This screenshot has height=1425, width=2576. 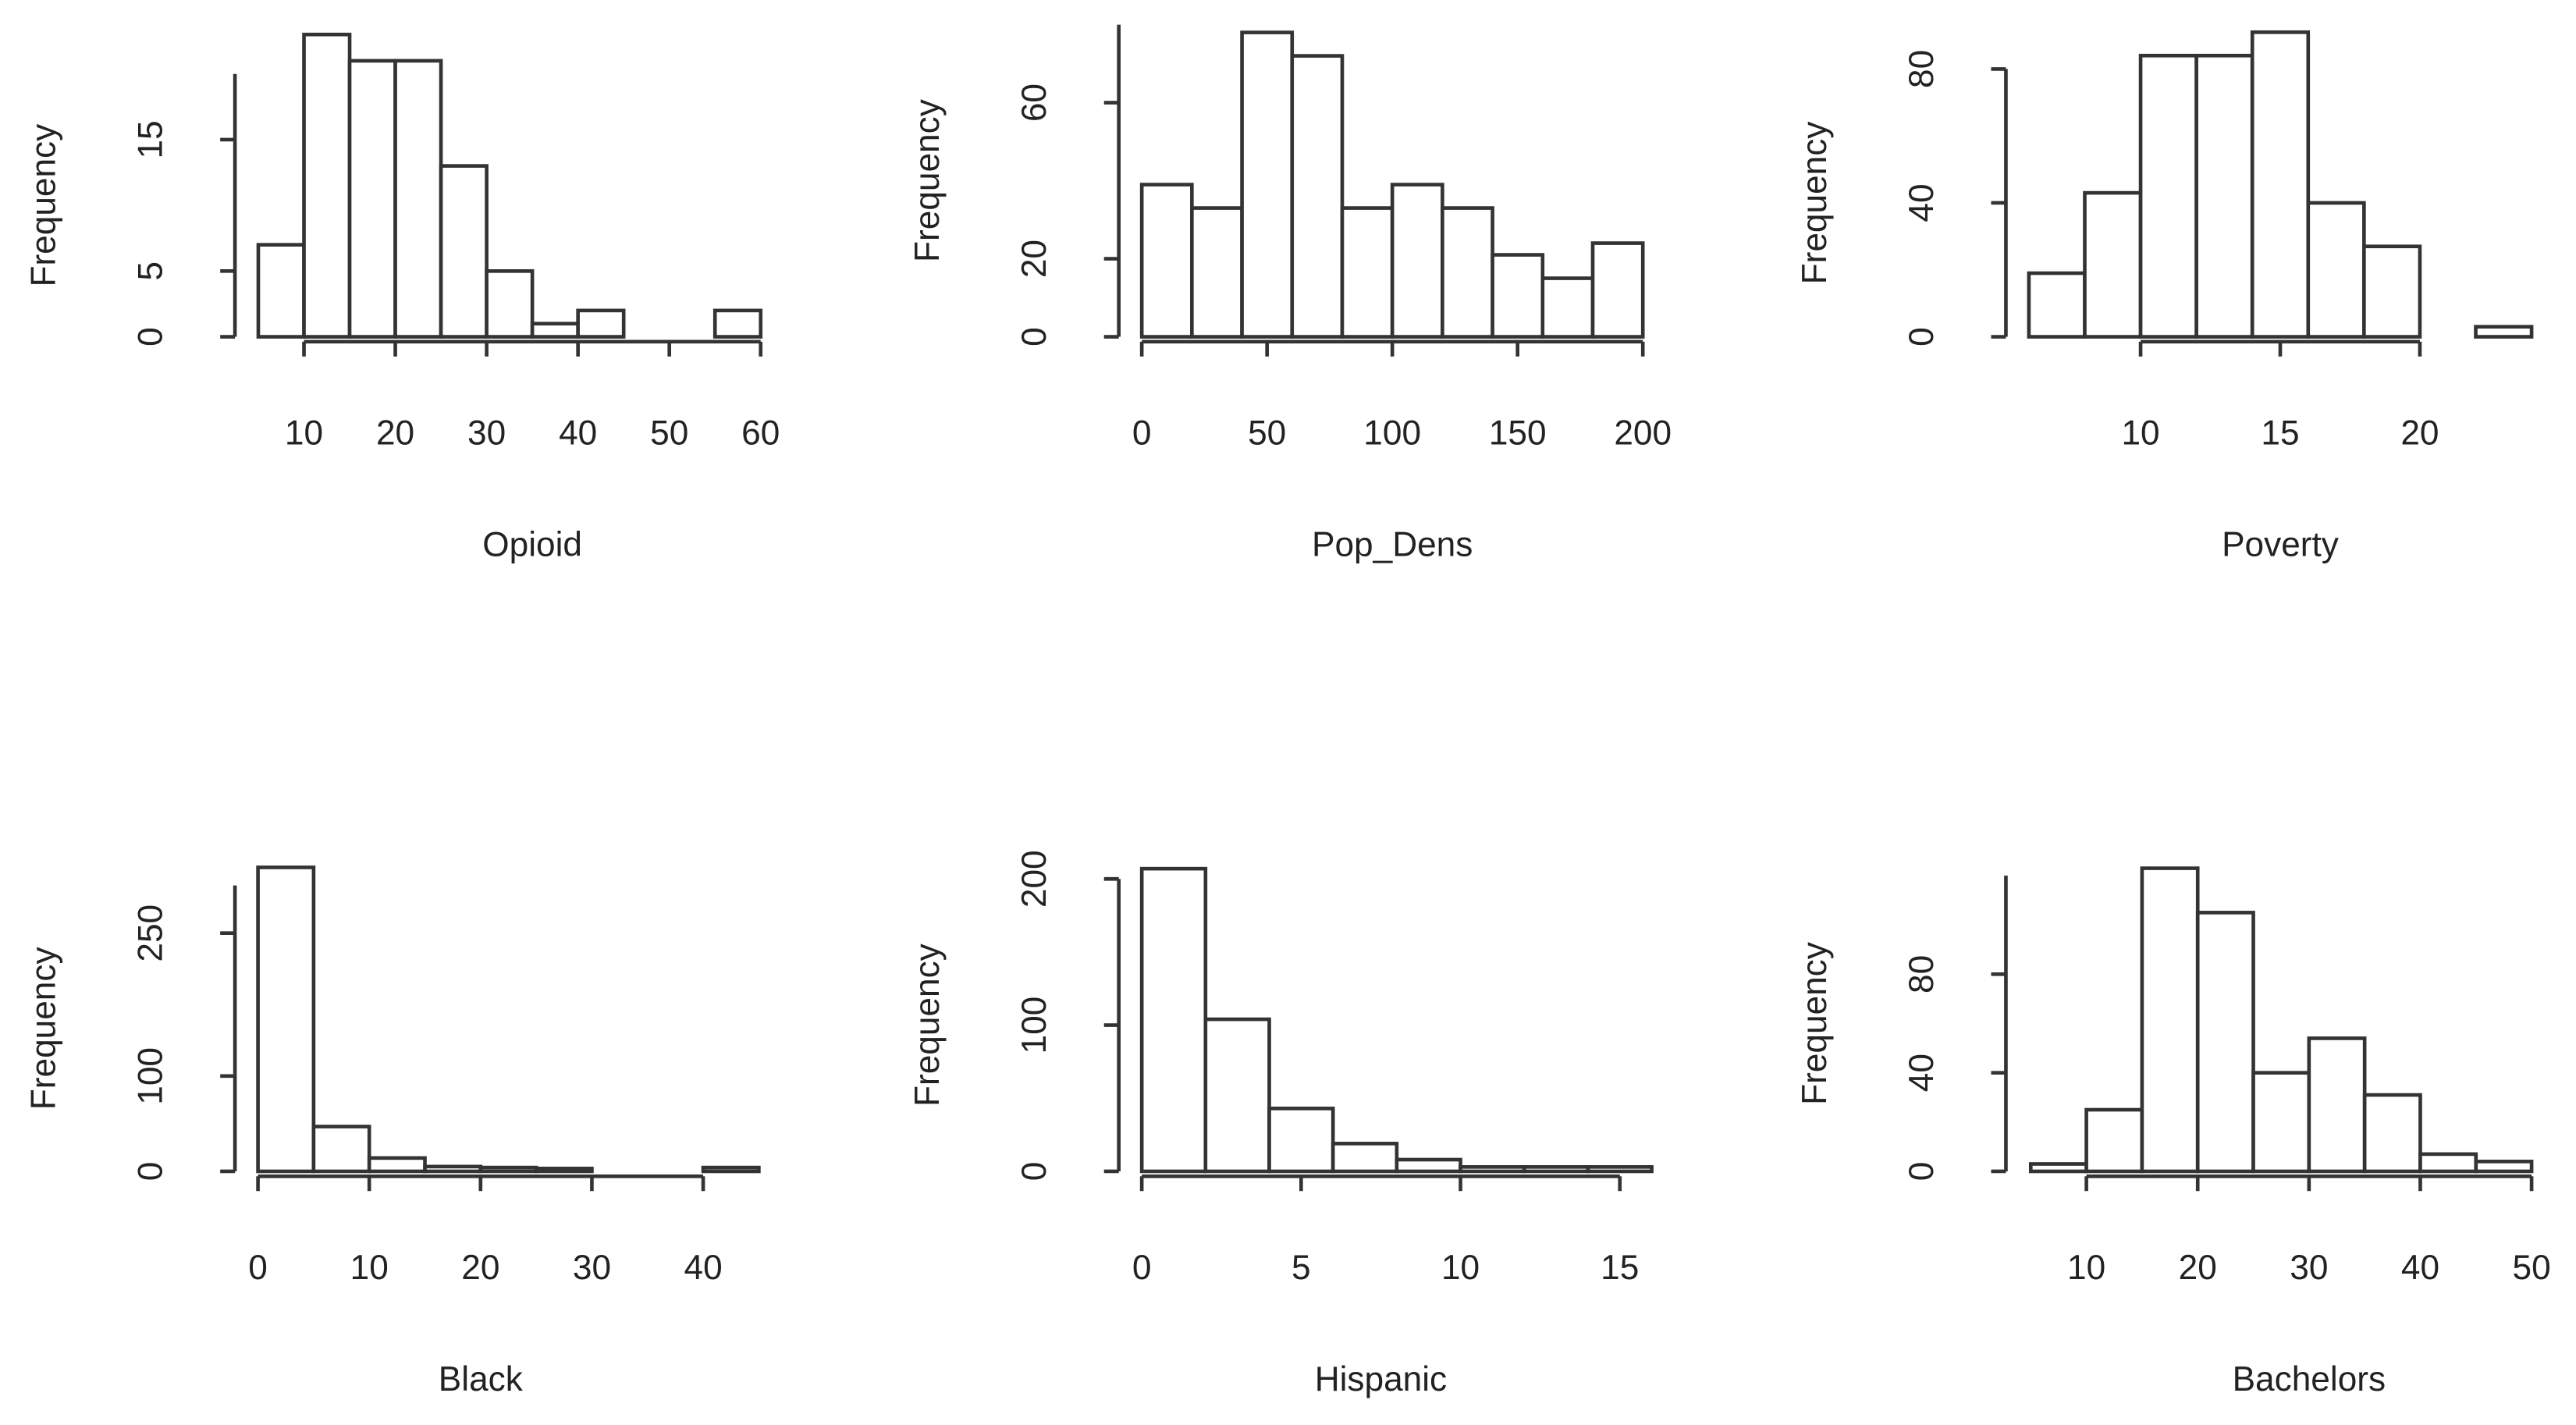 What do you see at coordinates (151, 139) in the screenshot?
I see `y-tick-label: 15` at bounding box center [151, 139].